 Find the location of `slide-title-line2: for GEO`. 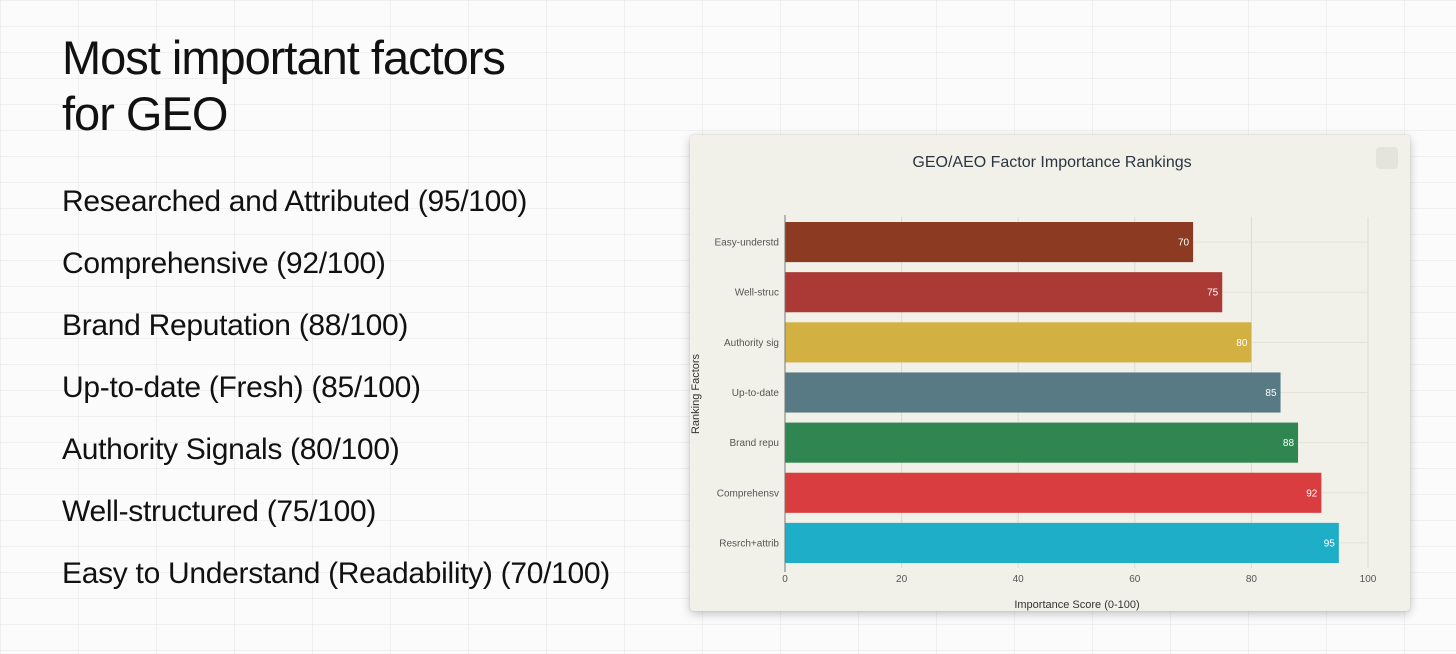

slide-title-line2: for GEO is located at coordinates (145, 113).